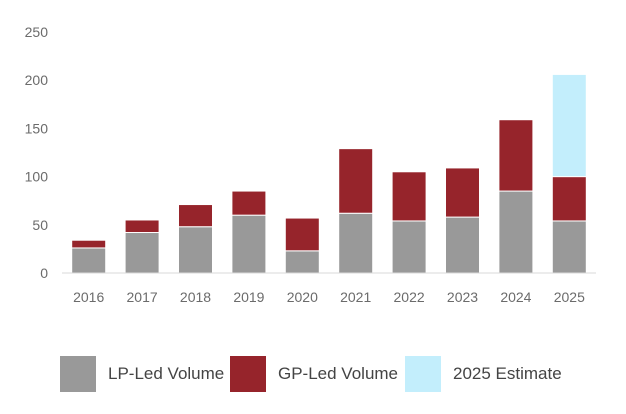 The width and height of the screenshot is (626, 414). I want to click on bar-lp-led-volume-2024, so click(516, 232).